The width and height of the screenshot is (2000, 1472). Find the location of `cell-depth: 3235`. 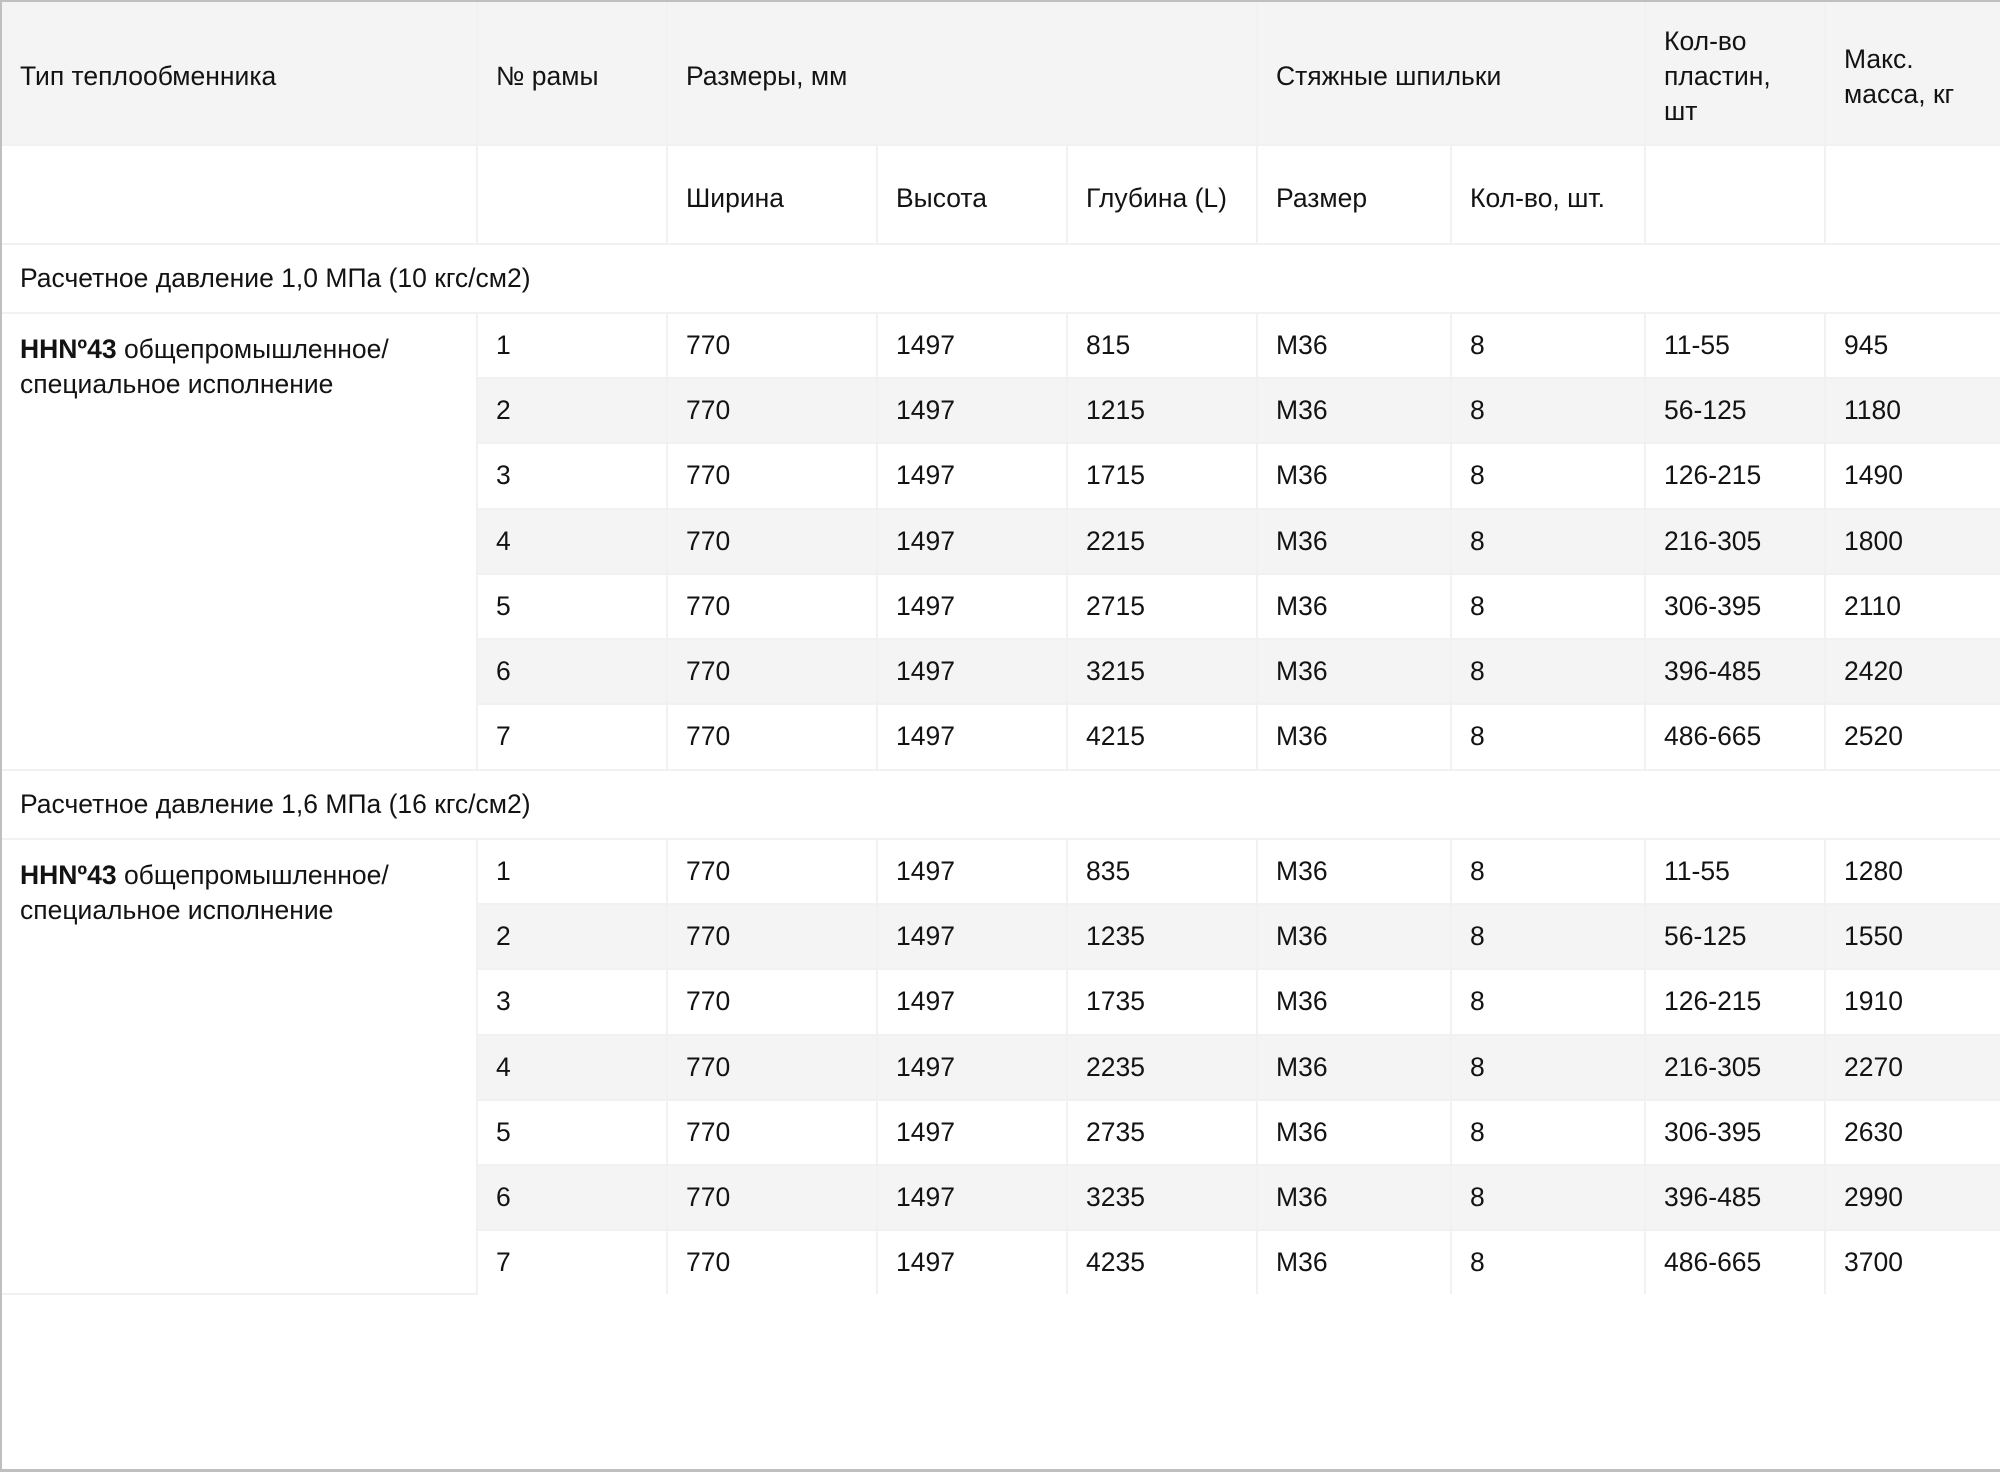

cell-depth: 3235 is located at coordinates (1163, 1198).